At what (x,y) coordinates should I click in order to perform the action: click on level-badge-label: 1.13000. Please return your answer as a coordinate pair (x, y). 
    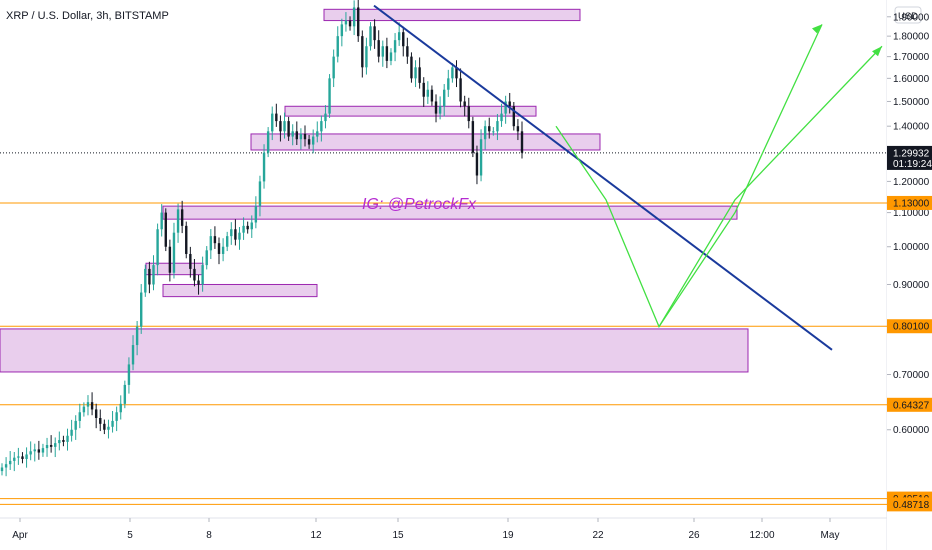
    Looking at the image, I should click on (911, 203).